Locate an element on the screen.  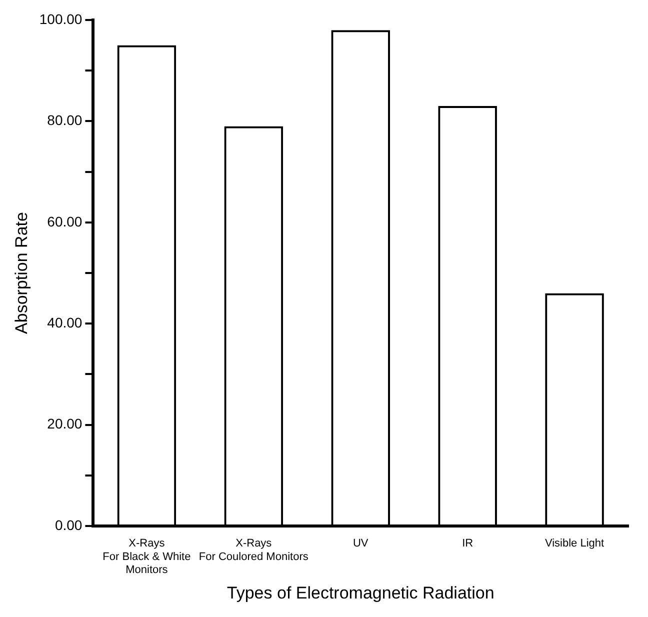
x-tick-label: X-Rays For Black & White Monitors is located at coordinates (146, 557).